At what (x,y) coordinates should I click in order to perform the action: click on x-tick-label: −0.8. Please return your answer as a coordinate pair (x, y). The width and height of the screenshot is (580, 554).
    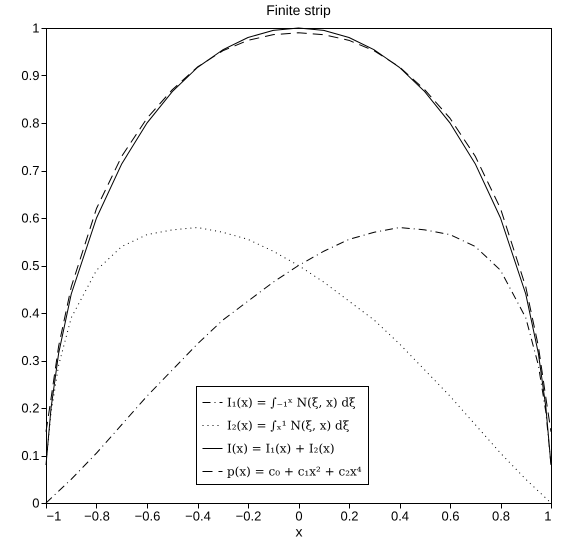
    Looking at the image, I should click on (97, 516).